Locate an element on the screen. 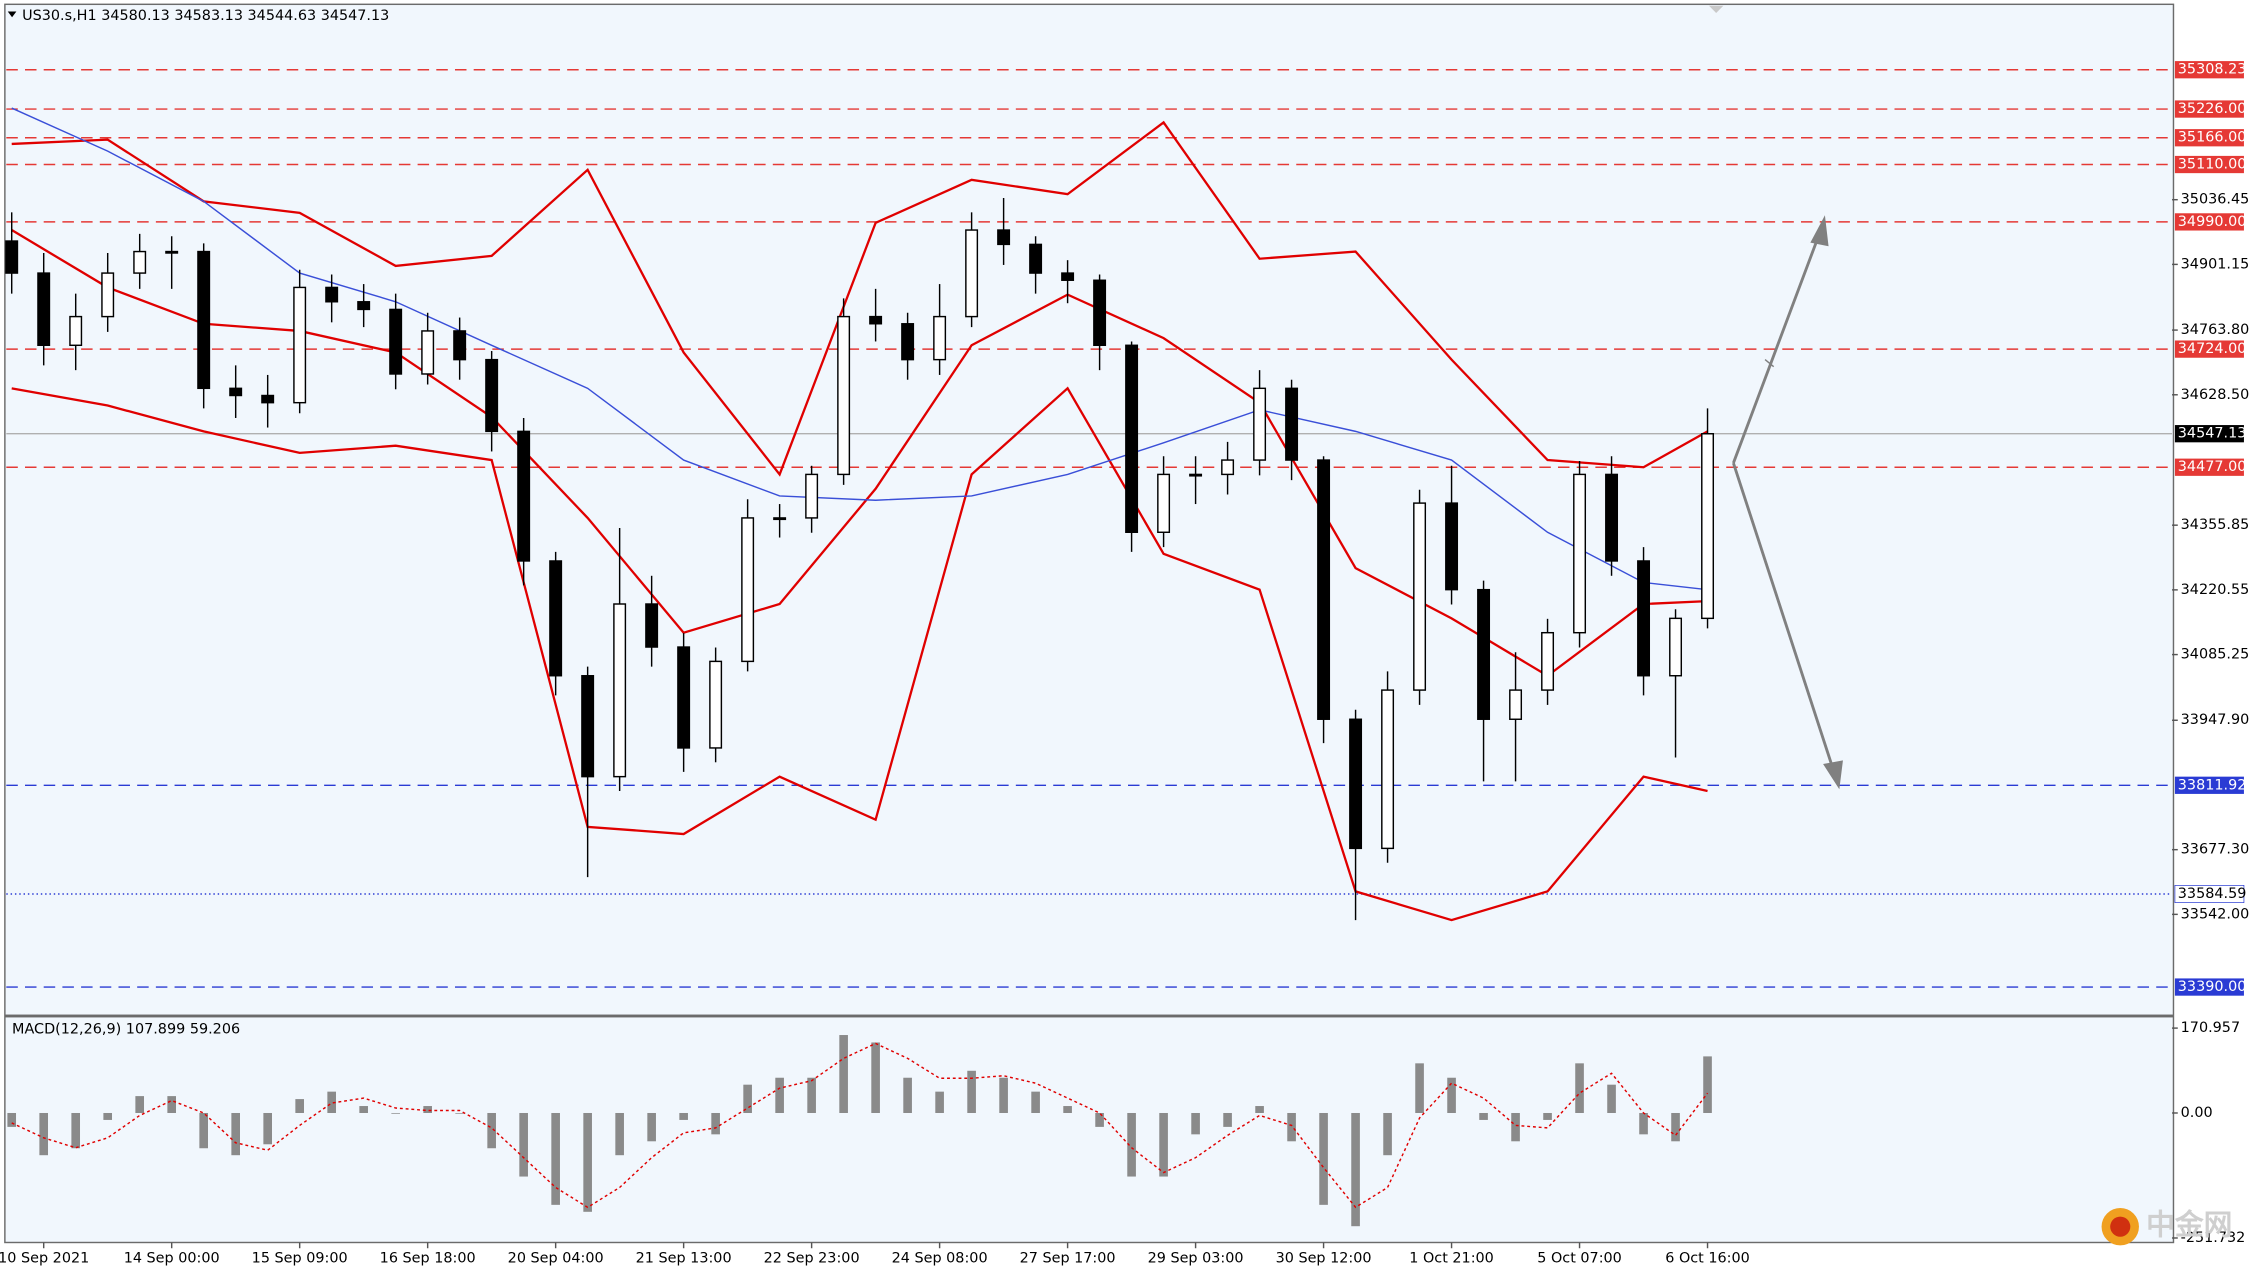 The image size is (2256, 1277). y-tick-label: 34901.15 is located at coordinates (2215, 264).